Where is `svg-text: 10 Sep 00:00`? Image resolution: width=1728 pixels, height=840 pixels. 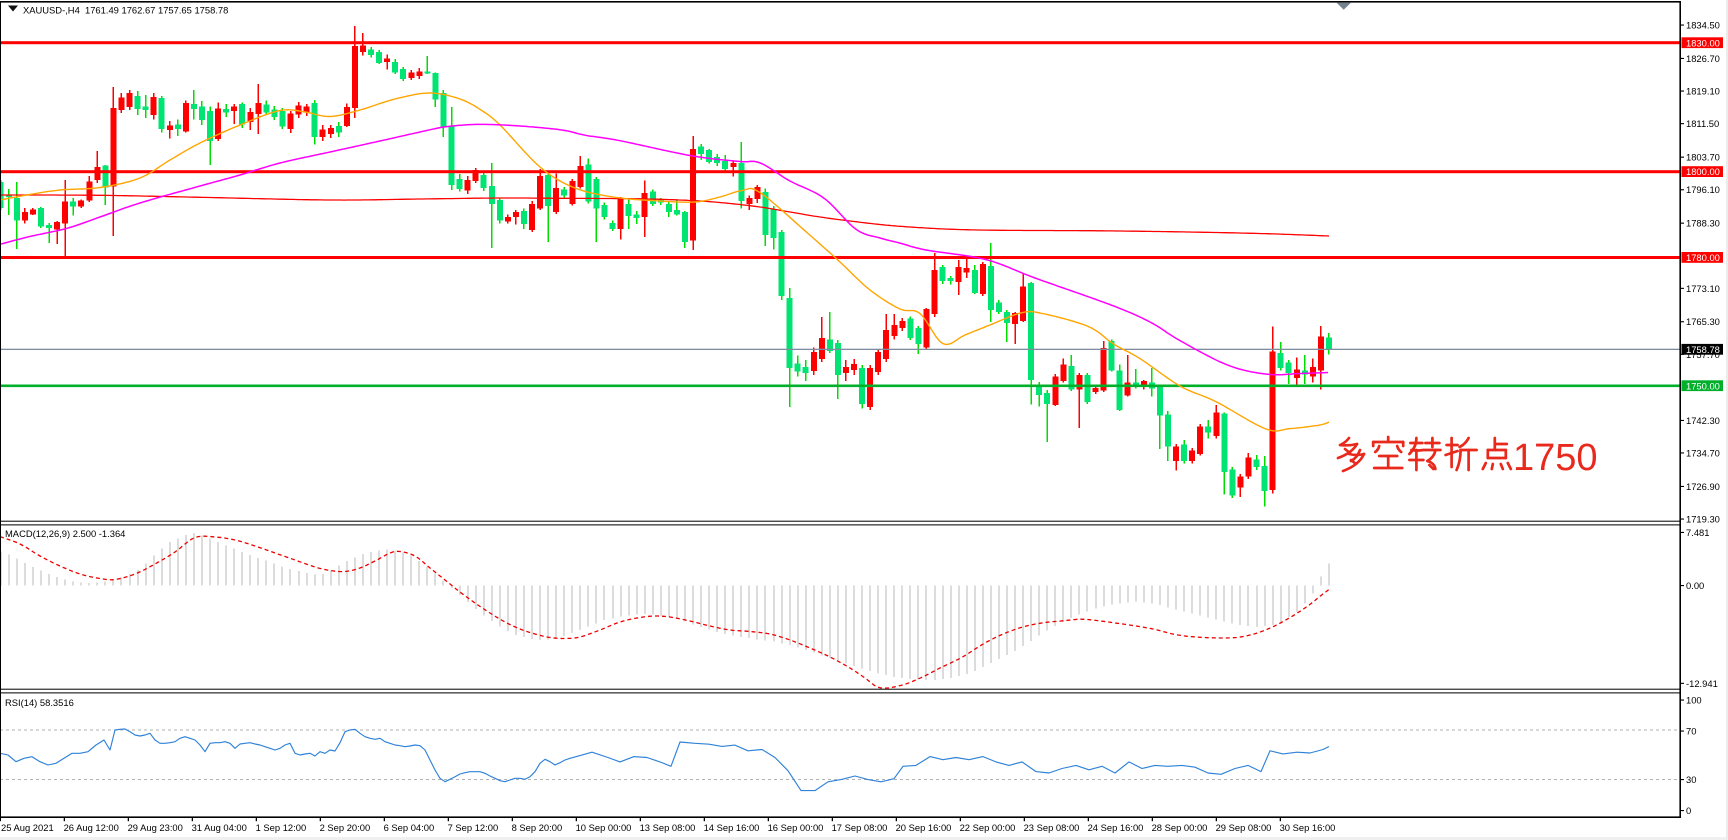
svg-text: 10 Sep 00:00 is located at coordinates (604, 827).